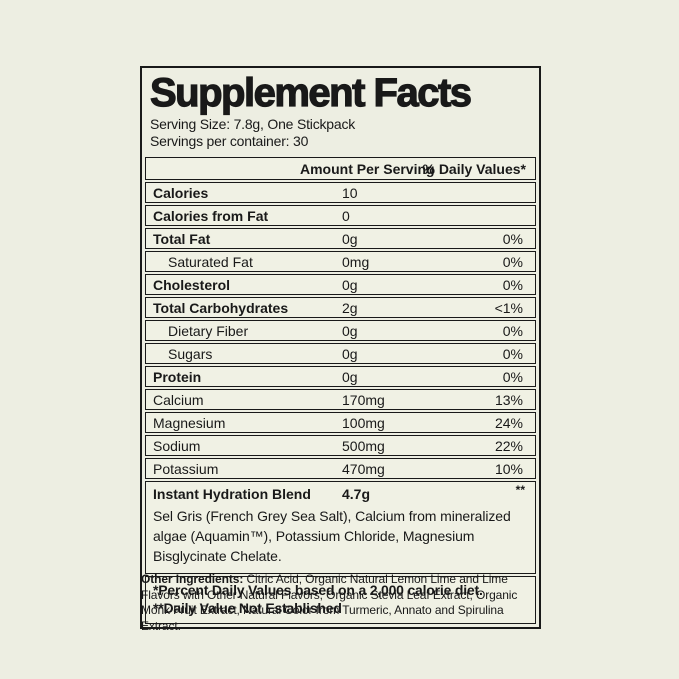 The height and width of the screenshot is (679, 679). What do you see at coordinates (508, 469) in the screenshot?
I see `nutrient-dv: 10%` at bounding box center [508, 469].